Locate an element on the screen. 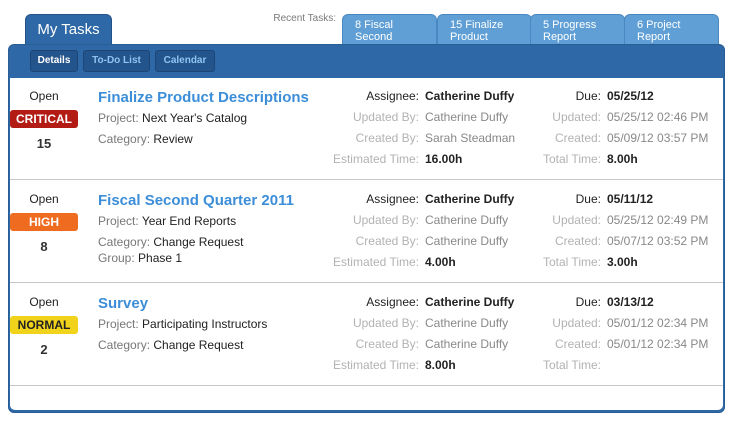 Image resolution: width=739 pixels, height=426 pixels. recent-task-tab-line1: 15 Finalize is located at coordinates (477, 25).